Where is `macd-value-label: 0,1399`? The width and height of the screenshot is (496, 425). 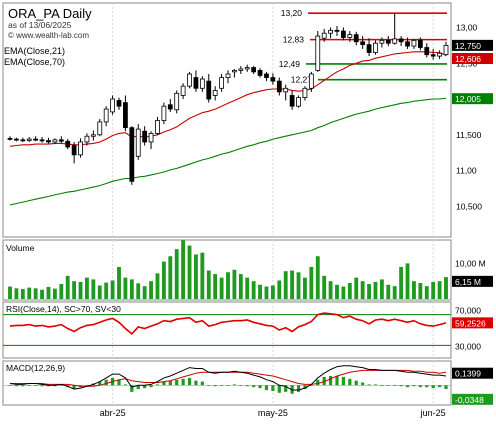 macd-value-label: 0,1399 is located at coordinates (468, 374).